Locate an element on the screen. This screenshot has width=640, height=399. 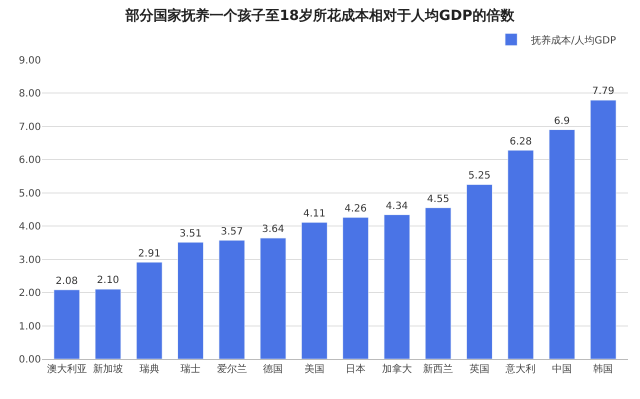
data-label: 6.28 is located at coordinates (521, 142).